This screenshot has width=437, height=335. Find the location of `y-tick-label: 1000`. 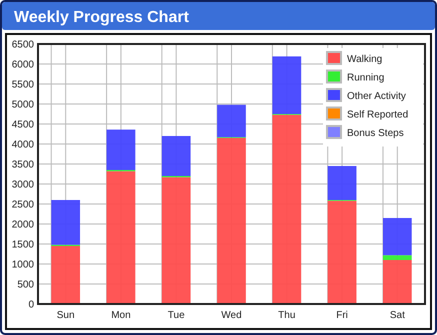

y-tick-label: 1000 is located at coordinates (23, 265).